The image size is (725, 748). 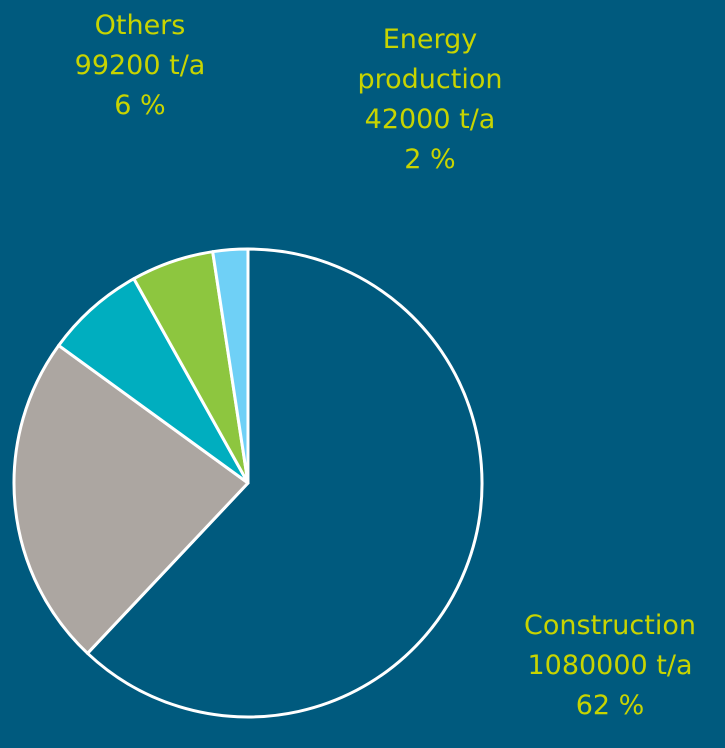 I want to click on percent-label: 6 %, so click(x=140, y=105).